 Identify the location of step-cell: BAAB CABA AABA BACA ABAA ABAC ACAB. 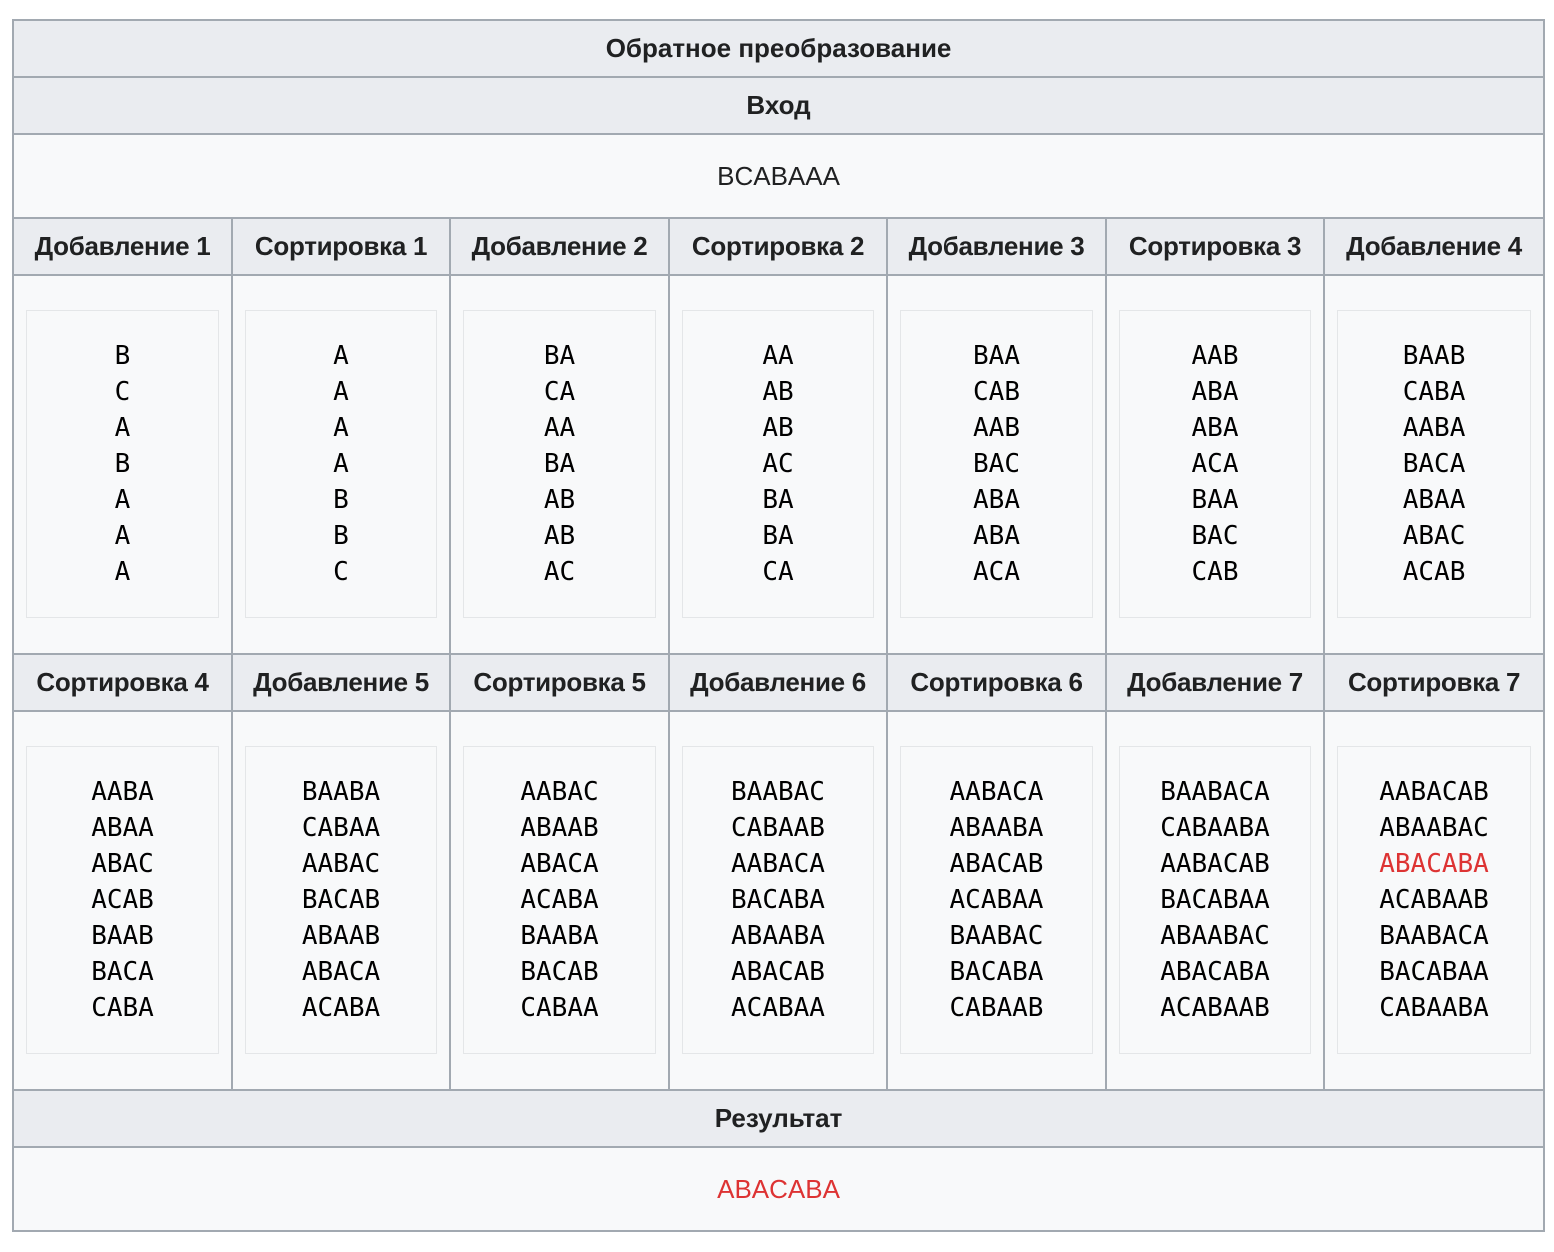
(1434, 464).